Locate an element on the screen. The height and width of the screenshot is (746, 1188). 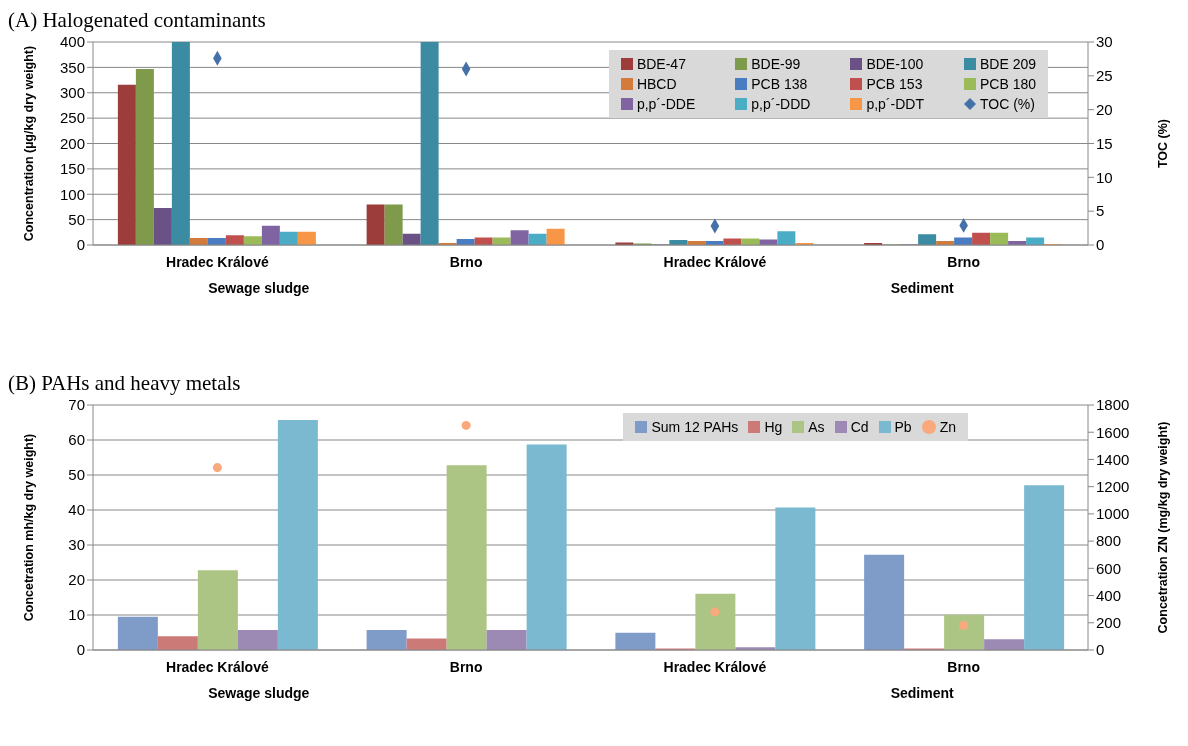
legend-label: p,p´-DDD is located at coordinates (781, 104).